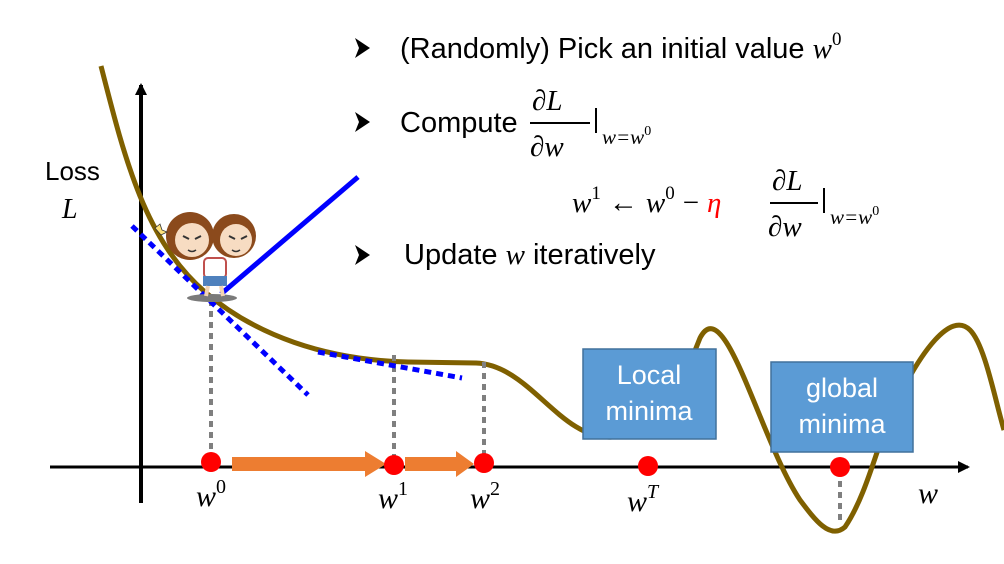  What do you see at coordinates (691, 203) in the screenshot?
I see `update-minus: −` at bounding box center [691, 203].